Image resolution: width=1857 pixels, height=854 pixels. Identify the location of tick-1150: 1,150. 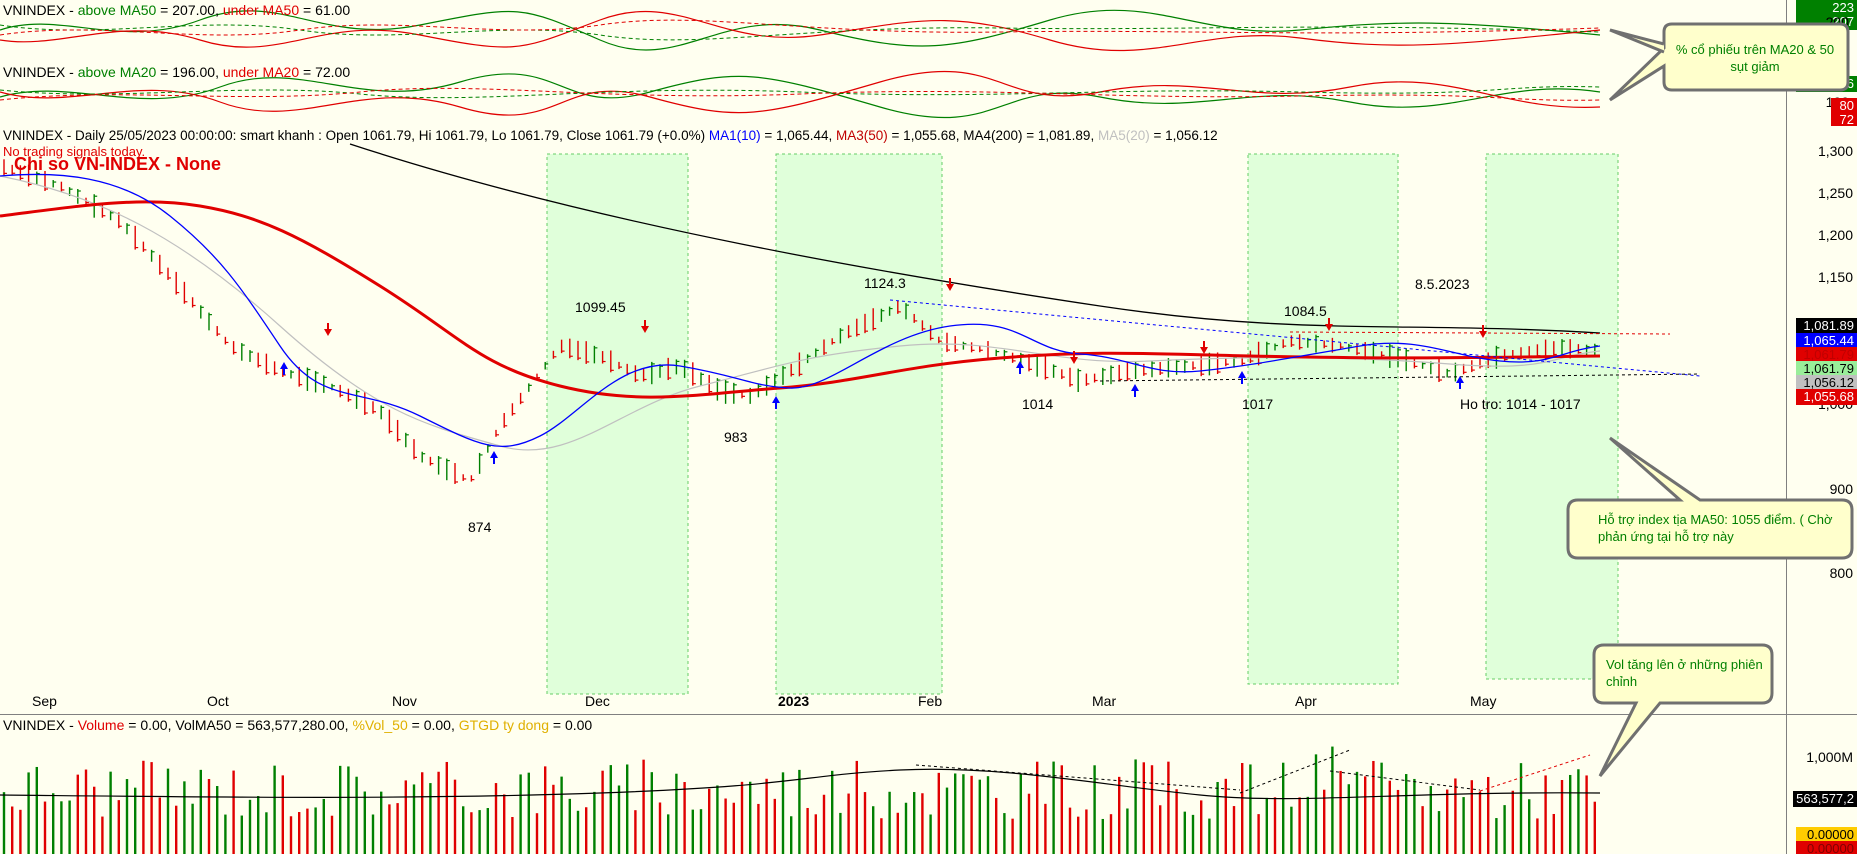
(1835, 277).